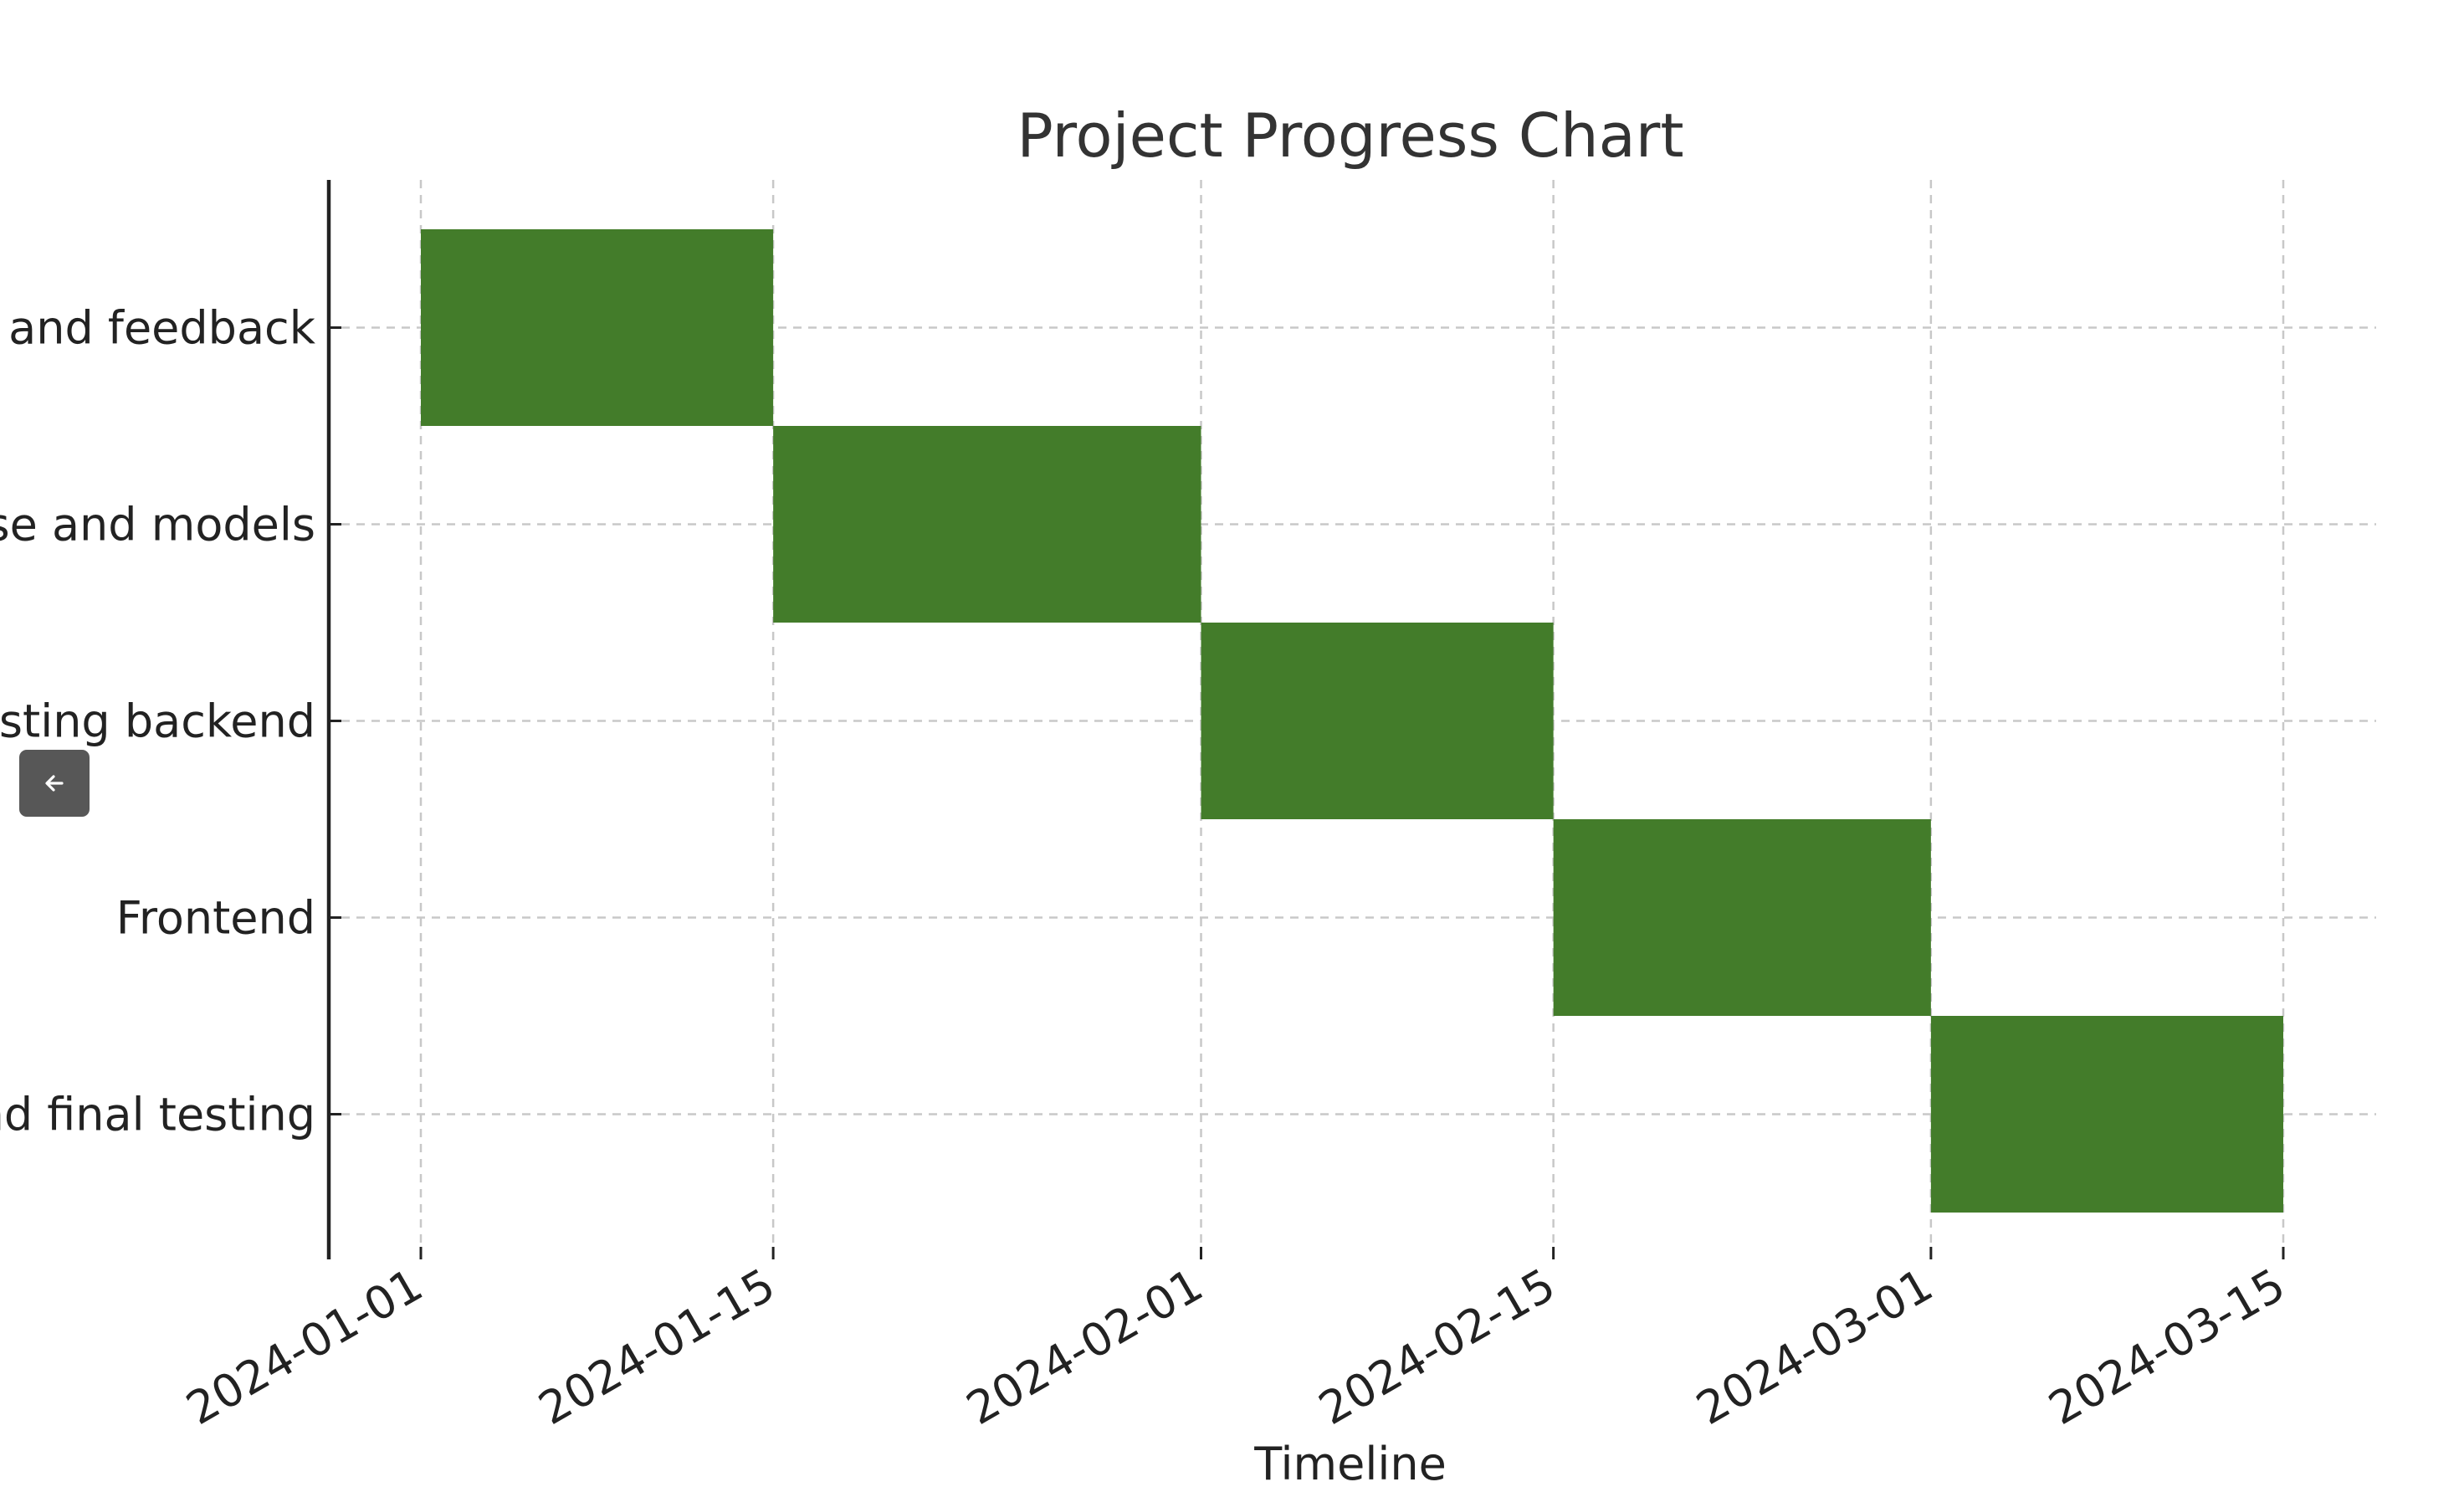 The height and width of the screenshot is (1487, 2464). Describe the element at coordinates (158, 328) in the screenshot. I see `y-tick-label: s and feedback` at that location.